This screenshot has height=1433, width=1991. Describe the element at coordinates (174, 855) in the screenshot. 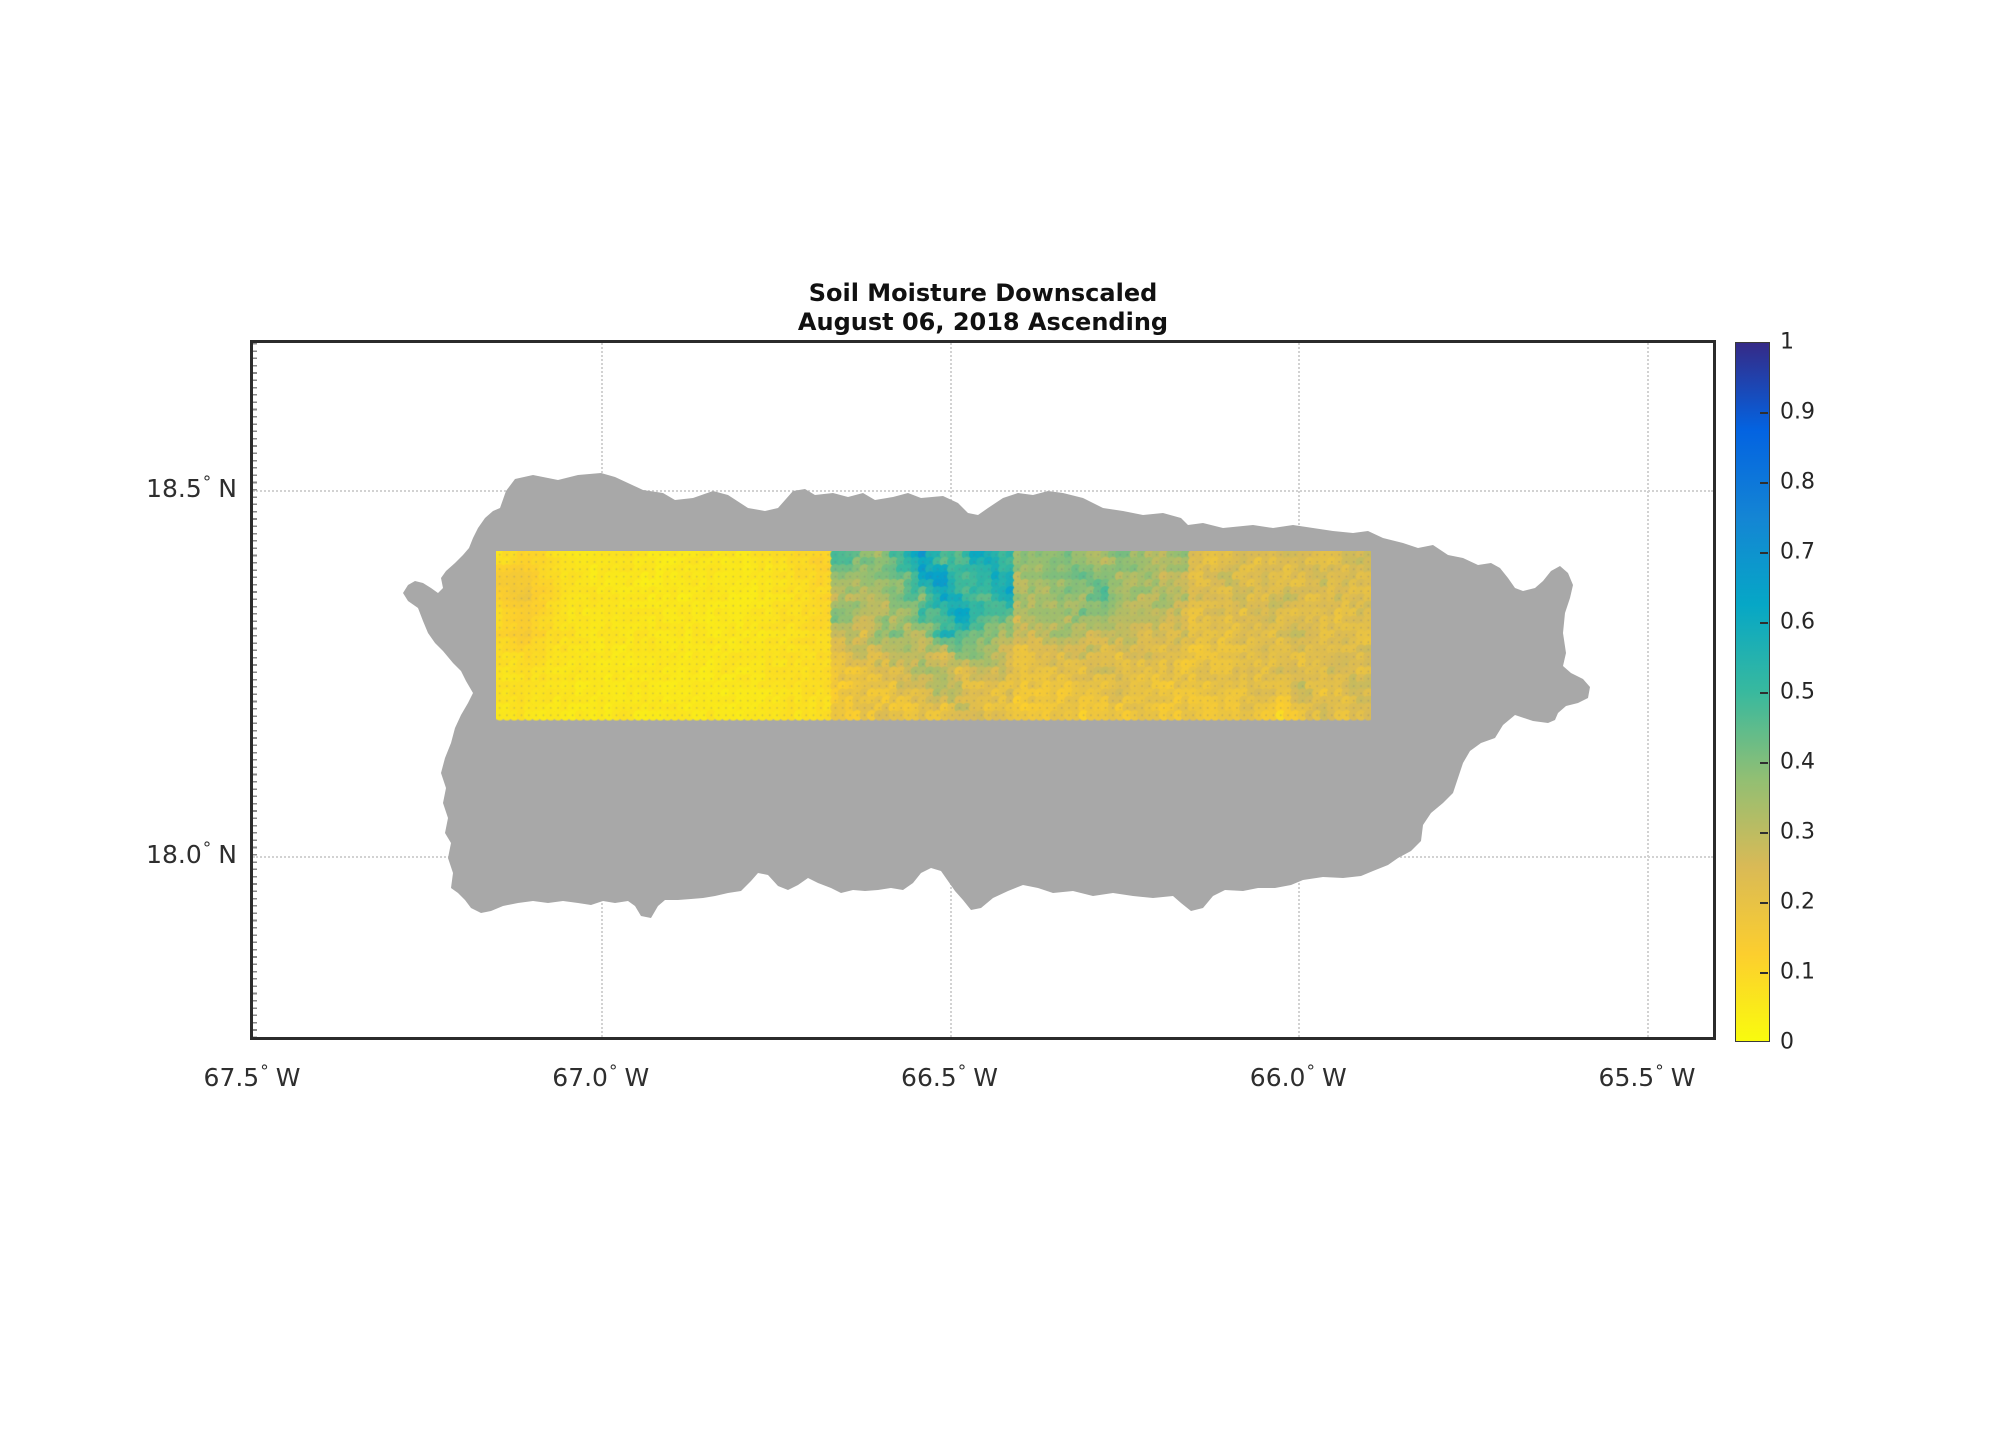

I see `y-tick-value: 18.0` at that location.